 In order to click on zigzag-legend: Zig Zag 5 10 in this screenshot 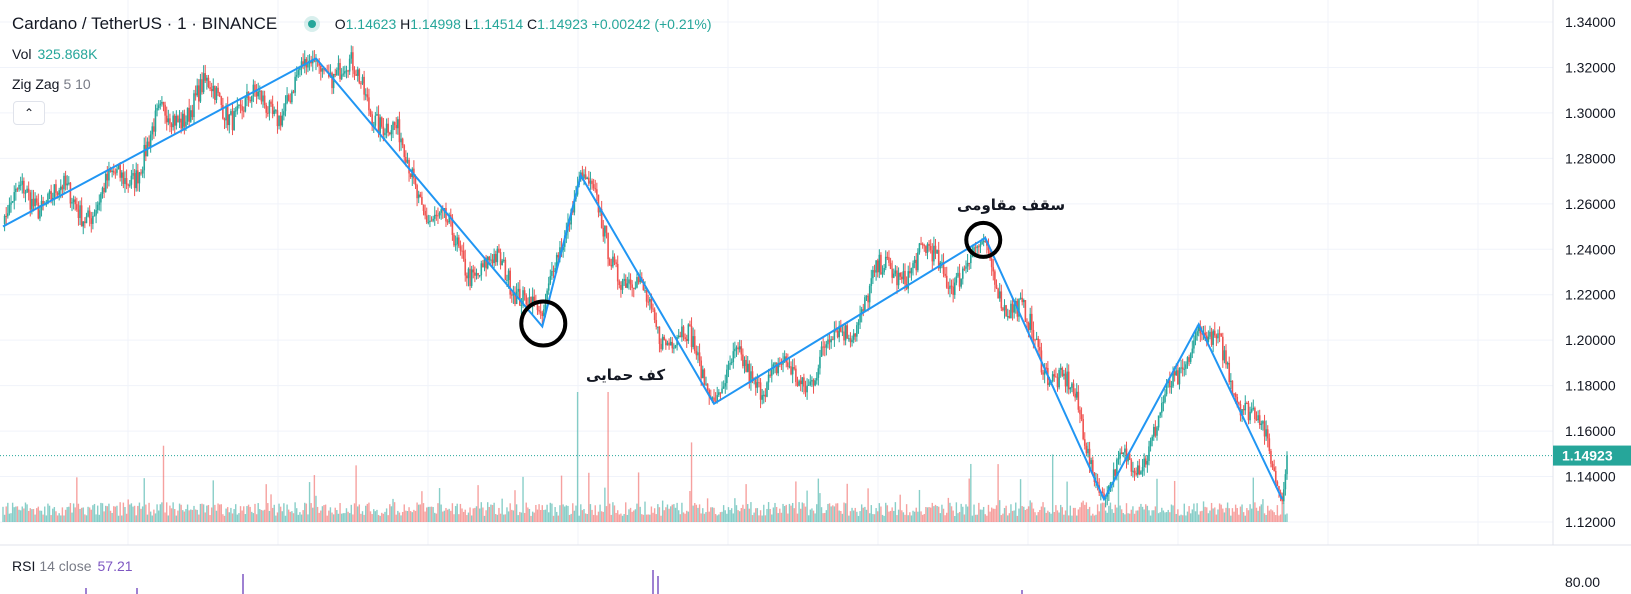, I will do `click(51, 84)`.